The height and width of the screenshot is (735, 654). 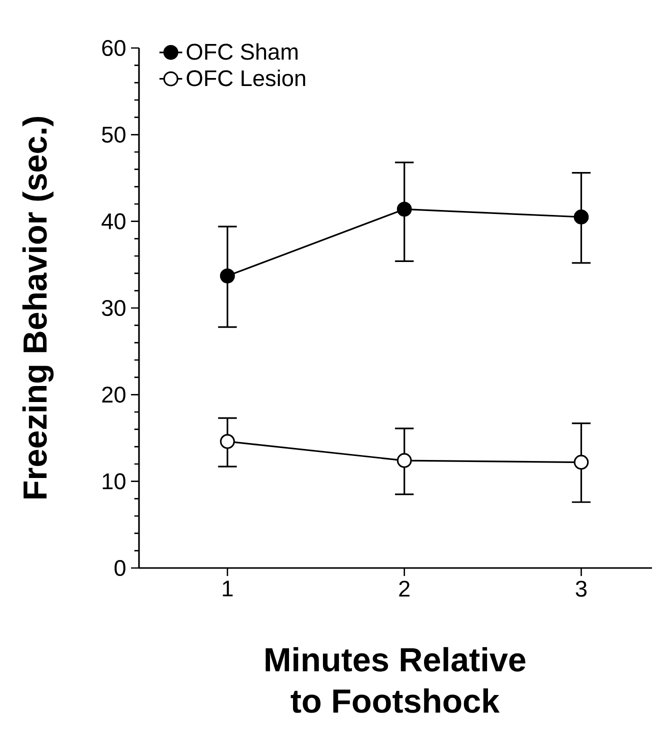 What do you see at coordinates (114, 481) in the screenshot?
I see `y-tick-label: 10` at bounding box center [114, 481].